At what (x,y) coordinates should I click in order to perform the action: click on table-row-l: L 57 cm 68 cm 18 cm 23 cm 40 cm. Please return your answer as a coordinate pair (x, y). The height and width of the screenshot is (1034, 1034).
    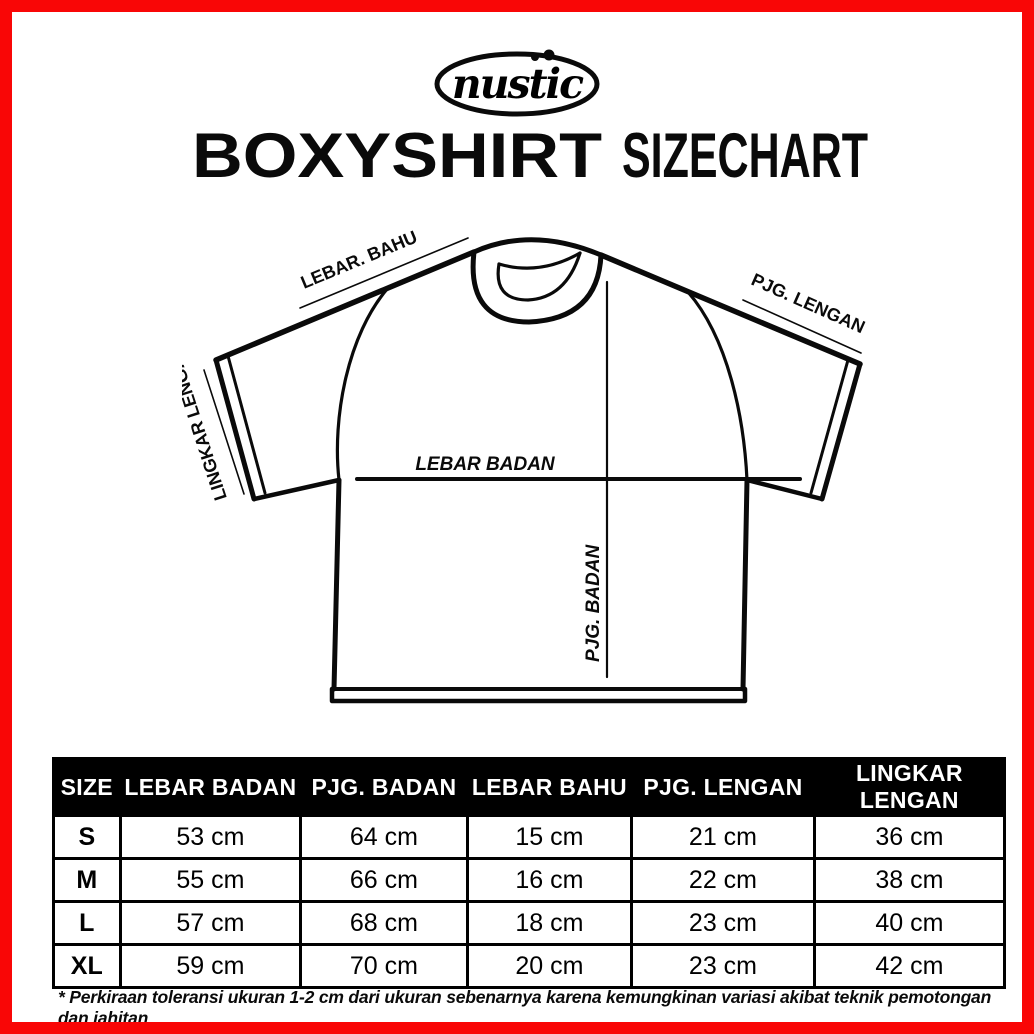
    Looking at the image, I should click on (529, 923).